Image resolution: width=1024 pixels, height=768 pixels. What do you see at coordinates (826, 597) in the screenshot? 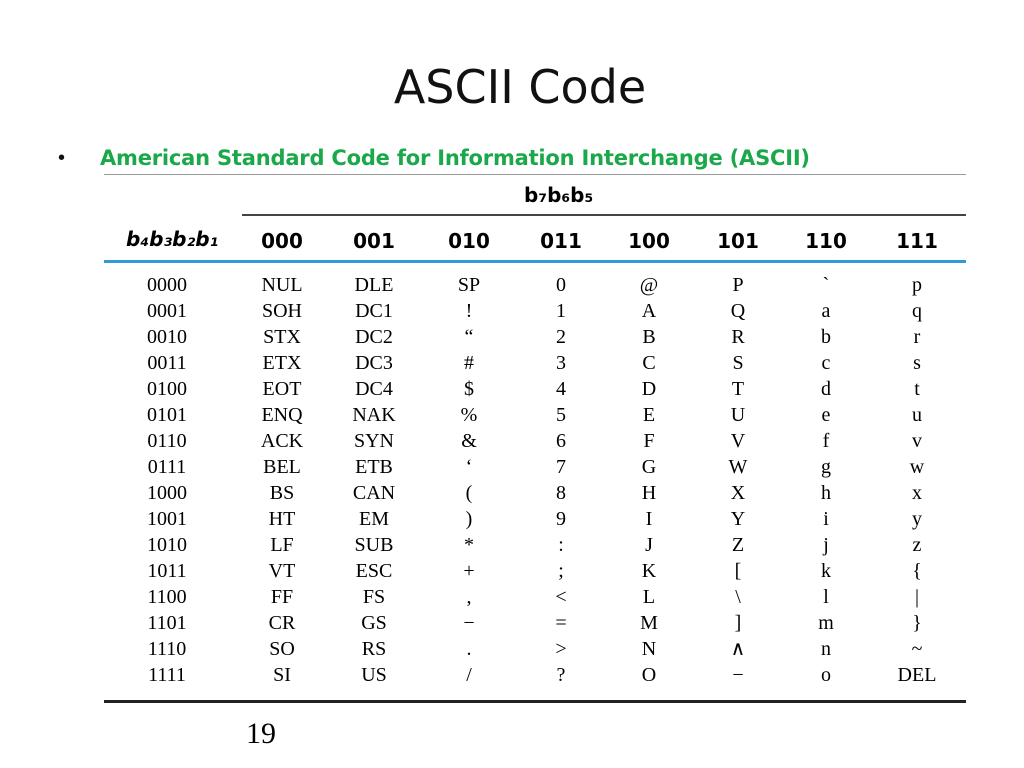
I see `table-cell: l` at bounding box center [826, 597].